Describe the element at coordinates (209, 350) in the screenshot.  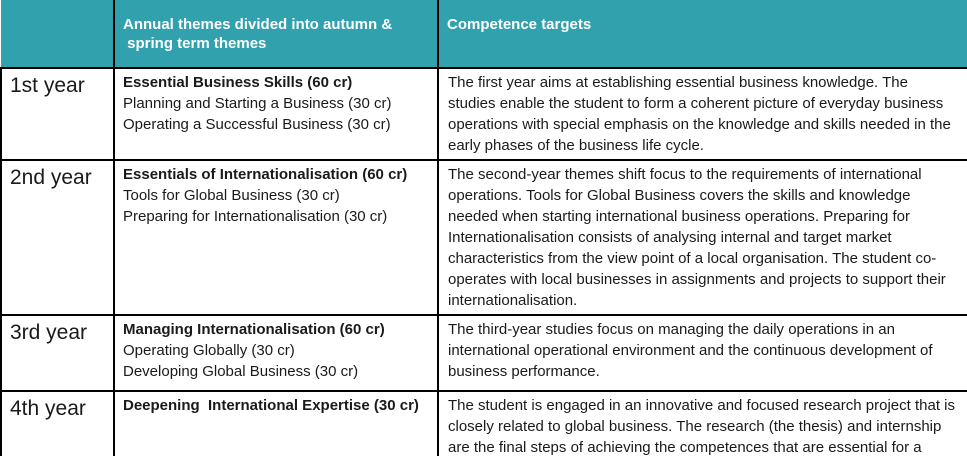
I see `theme-item: Operating Globally (30 cr)` at that location.